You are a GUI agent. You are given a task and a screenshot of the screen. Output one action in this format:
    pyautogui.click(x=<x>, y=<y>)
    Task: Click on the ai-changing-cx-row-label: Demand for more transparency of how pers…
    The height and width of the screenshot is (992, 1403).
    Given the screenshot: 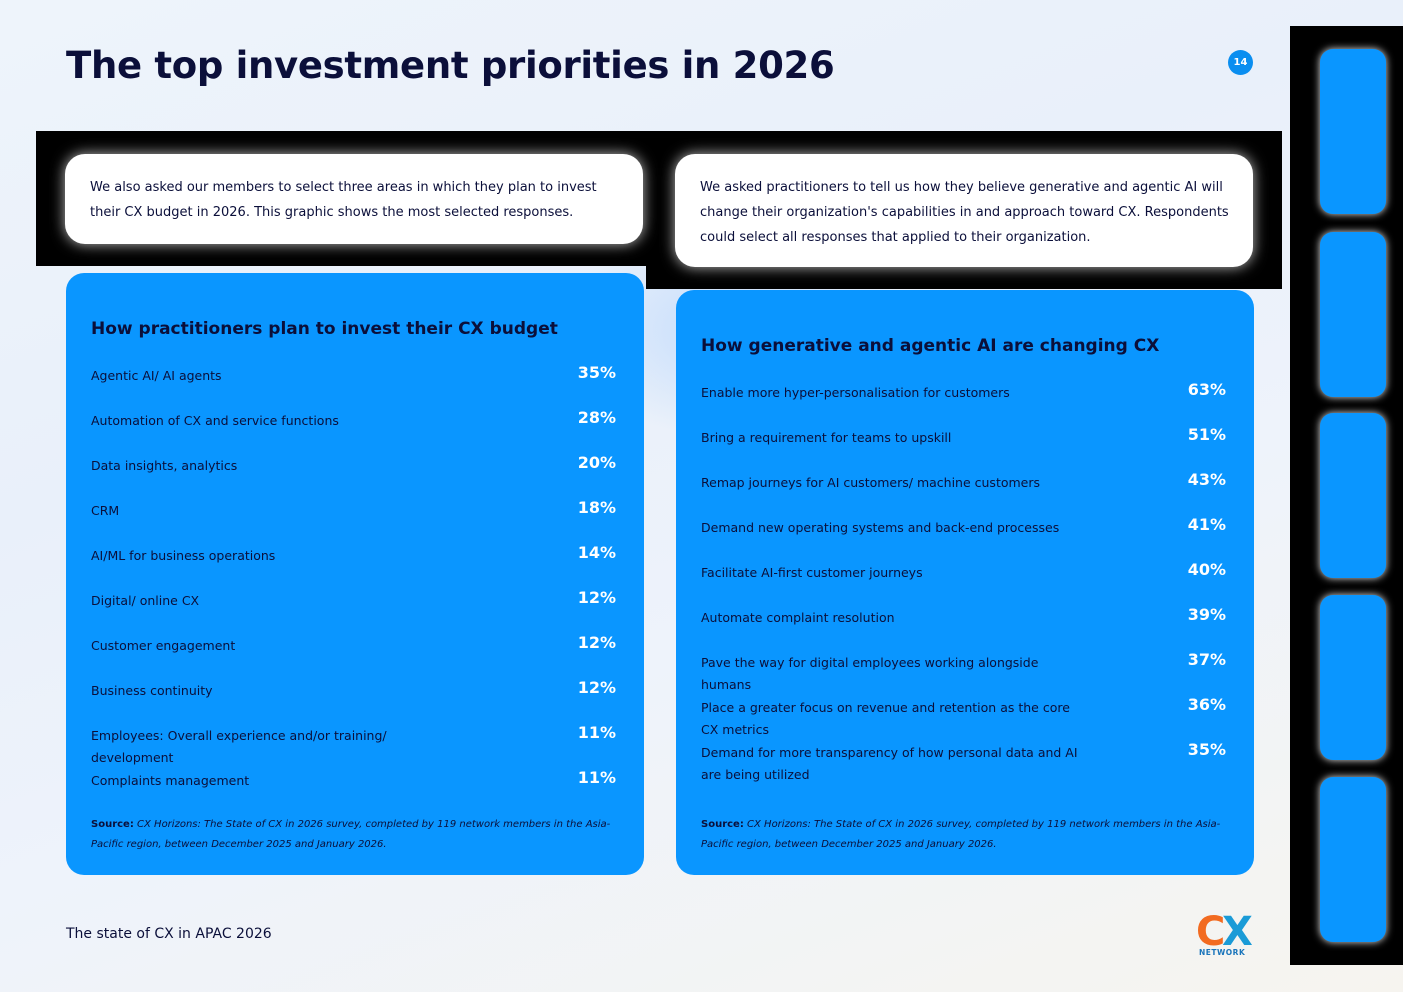 What is the action you would take?
    pyautogui.click(x=889, y=763)
    